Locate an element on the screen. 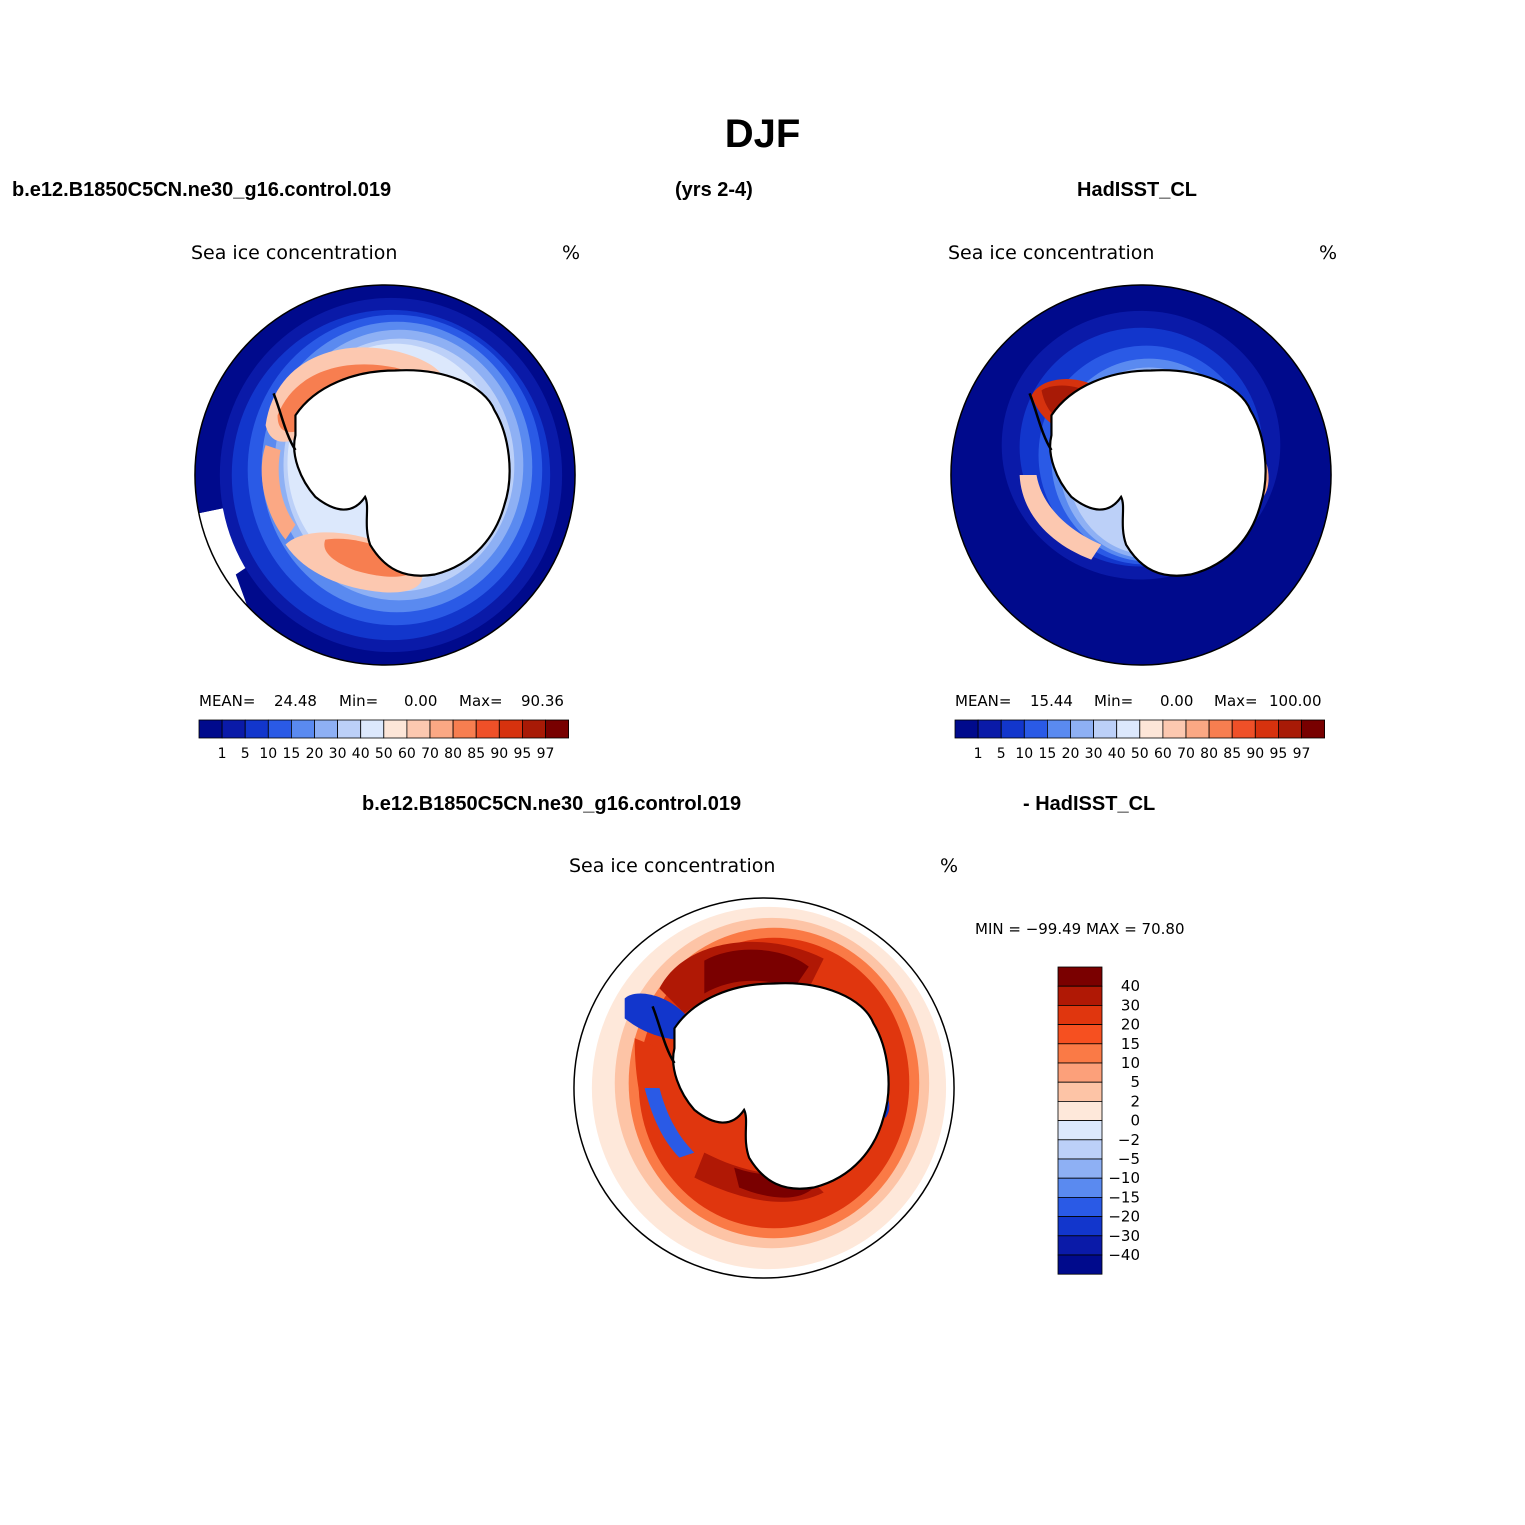  diff-colorbar-tick-label: 30 is located at coordinates (1130, 1005).